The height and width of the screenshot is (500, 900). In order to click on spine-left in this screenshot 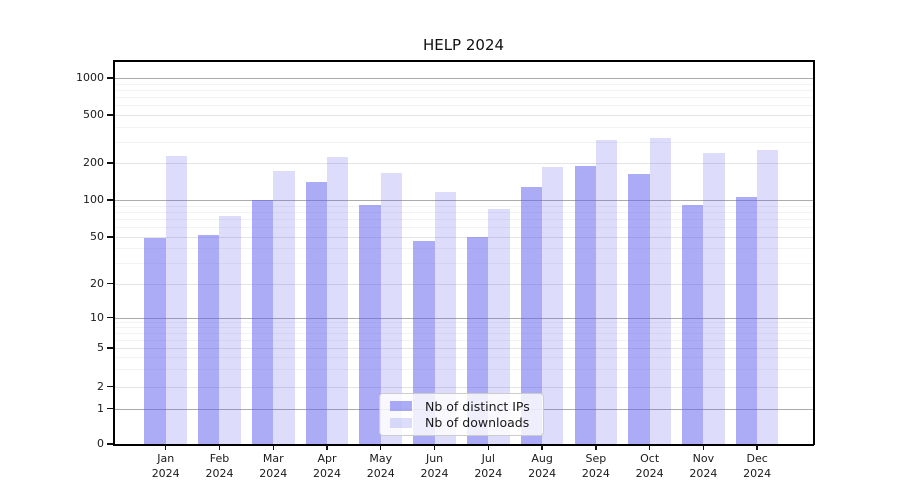, I will do `click(114, 252)`.